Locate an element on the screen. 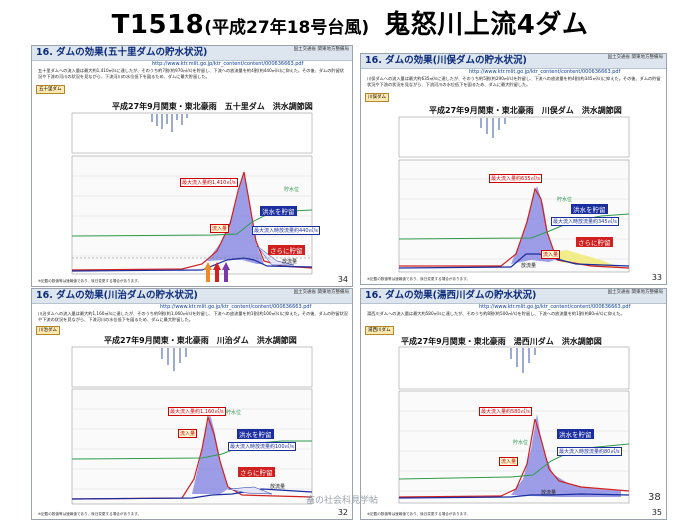 This screenshot has width=700, height=525. panel-heading: 16. ダムの効果(五十里ダムの貯水状況) is located at coordinates (122, 52).